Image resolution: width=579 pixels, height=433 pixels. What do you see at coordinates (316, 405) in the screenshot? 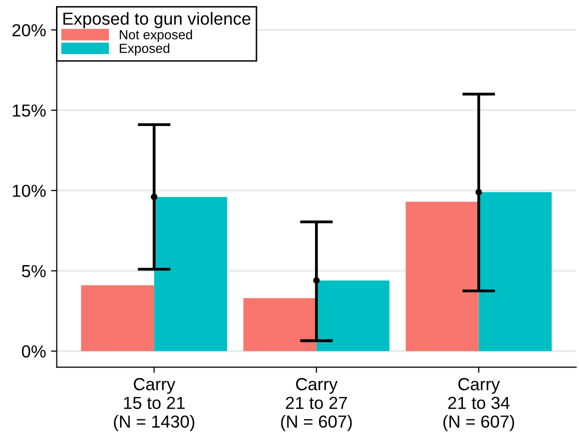
I see `x-tick-label: Carry 21 to 27 (N = 607)` at bounding box center [316, 405].